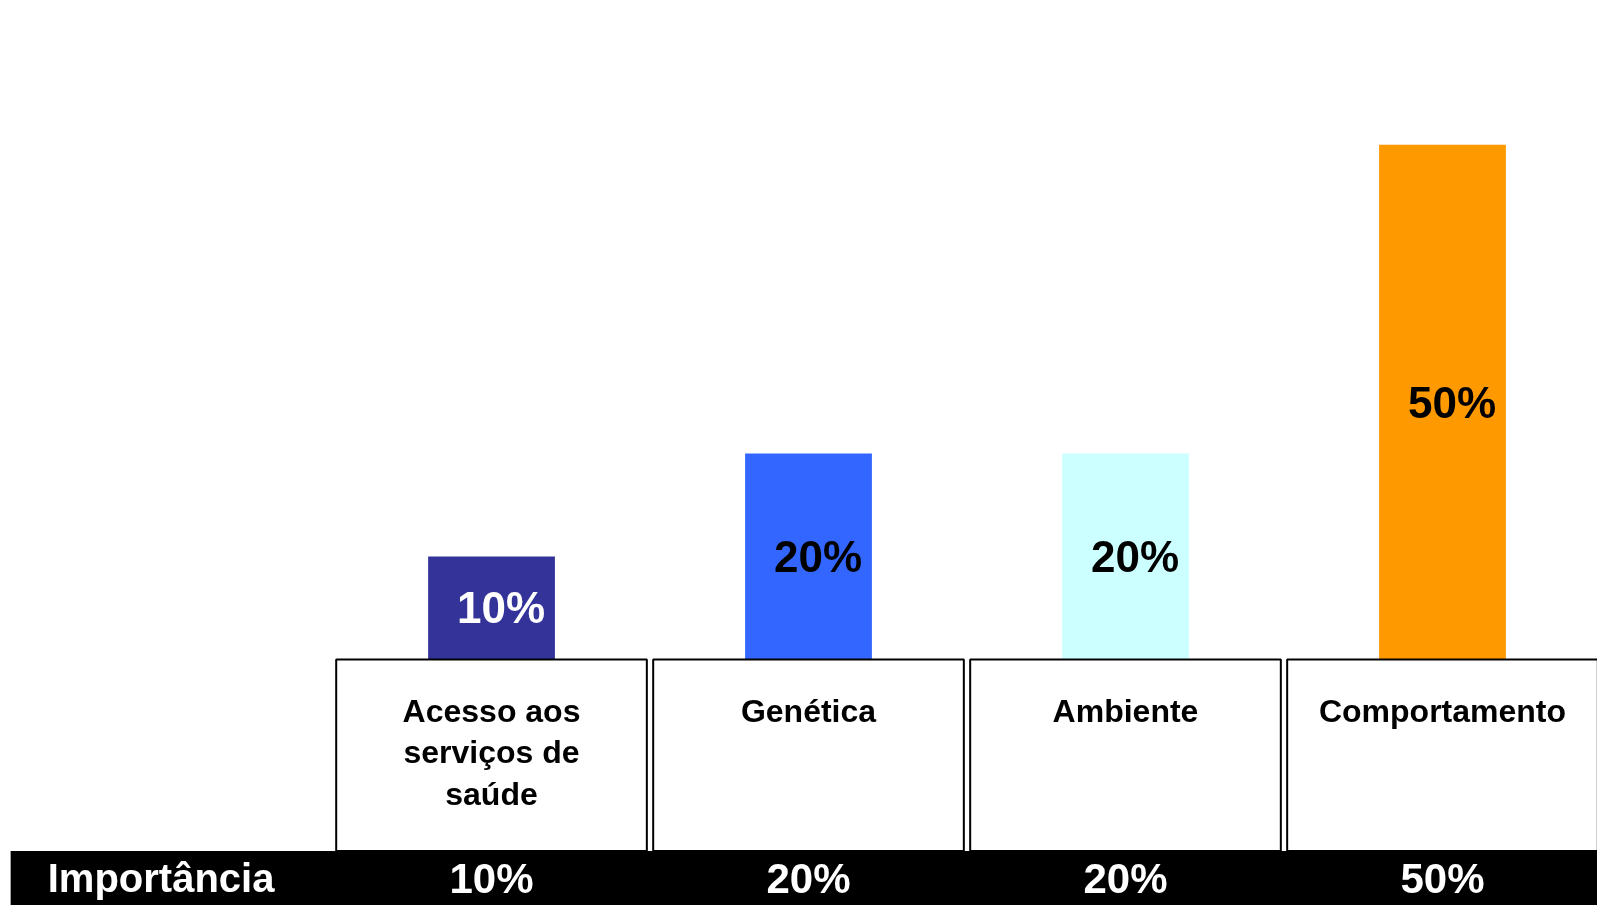 The width and height of the screenshot is (1597, 905). I want to click on x-tick-label: Comportamento, so click(1442, 710).